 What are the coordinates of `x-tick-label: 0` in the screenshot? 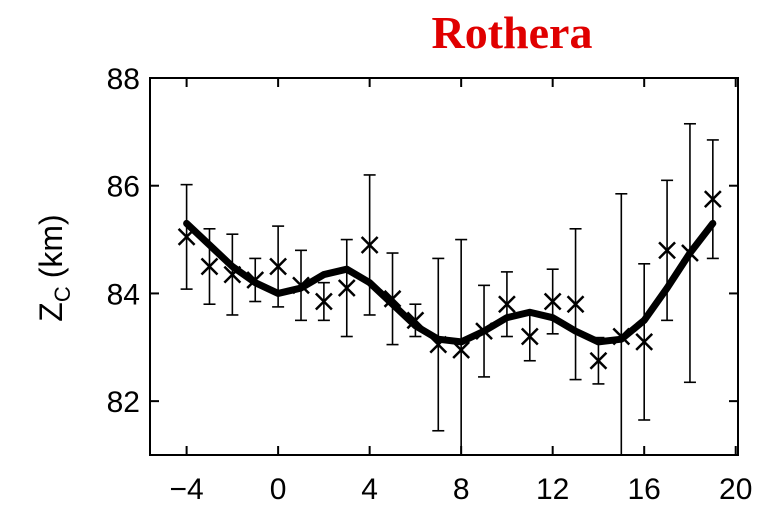 It's located at (278, 489).